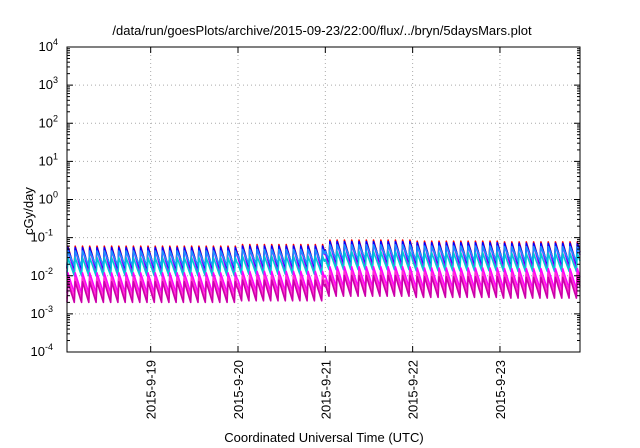 The height and width of the screenshot is (448, 640). I want to click on x-tick-label: 2015-9-19, so click(151, 389).